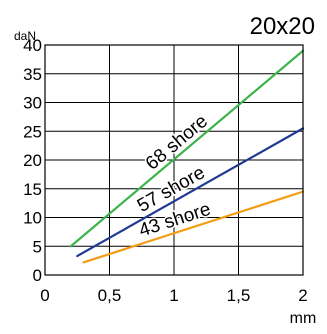 This screenshot has height=334, width=327. What do you see at coordinates (302, 295) in the screenshot?
I see `x-tick-label-4: 2` at bounding box center [302, 295].